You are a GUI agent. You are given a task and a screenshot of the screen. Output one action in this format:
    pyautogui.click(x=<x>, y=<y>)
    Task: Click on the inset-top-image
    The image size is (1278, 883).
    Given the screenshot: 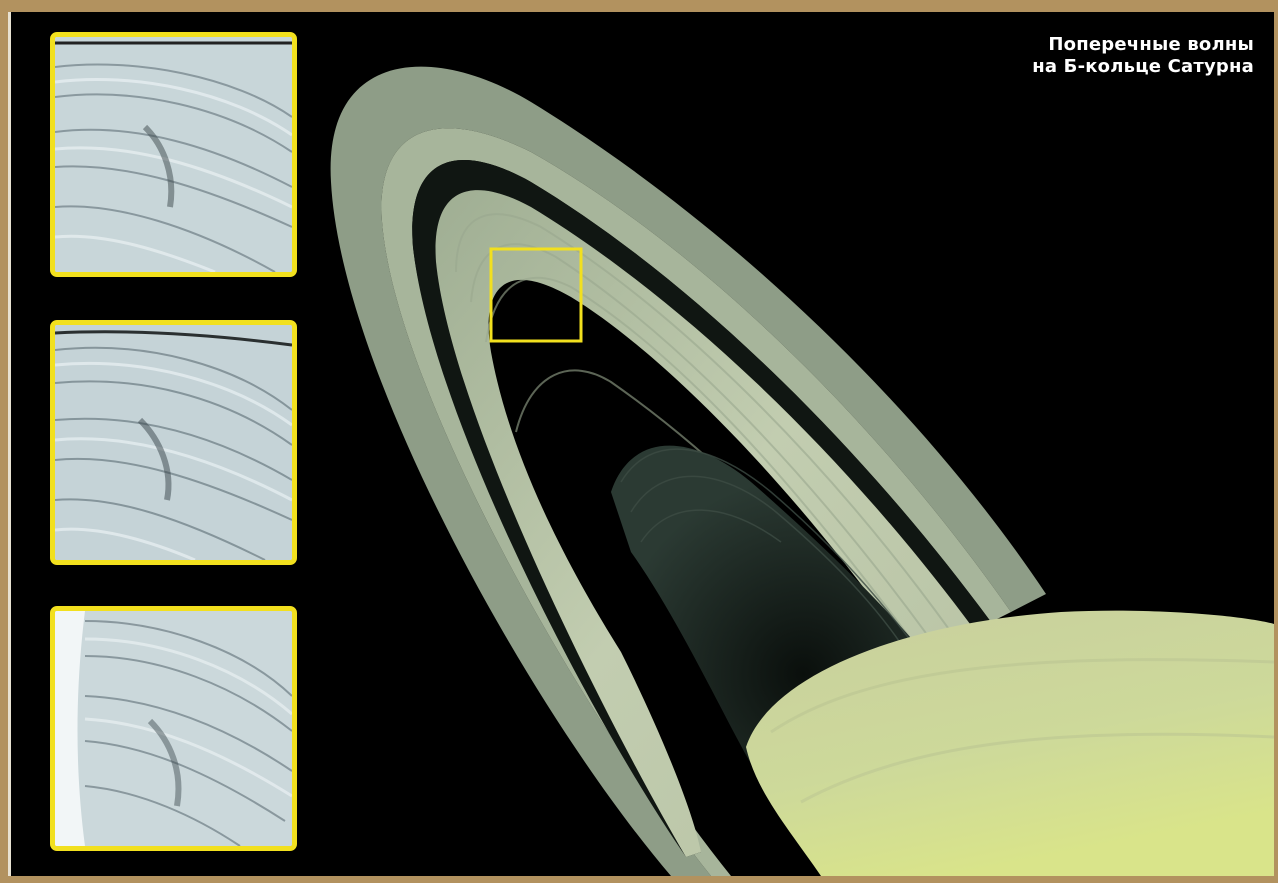 What is the action you would take?
    pyautogui.click(x=173, y=154)
    